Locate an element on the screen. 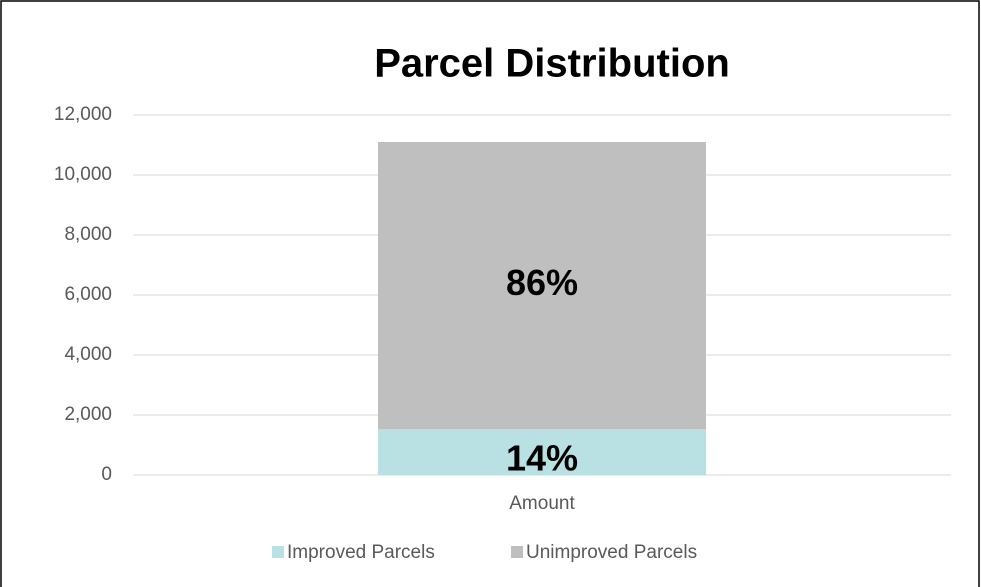  x-tick-label: Amount is located at coordinates (542, 503).